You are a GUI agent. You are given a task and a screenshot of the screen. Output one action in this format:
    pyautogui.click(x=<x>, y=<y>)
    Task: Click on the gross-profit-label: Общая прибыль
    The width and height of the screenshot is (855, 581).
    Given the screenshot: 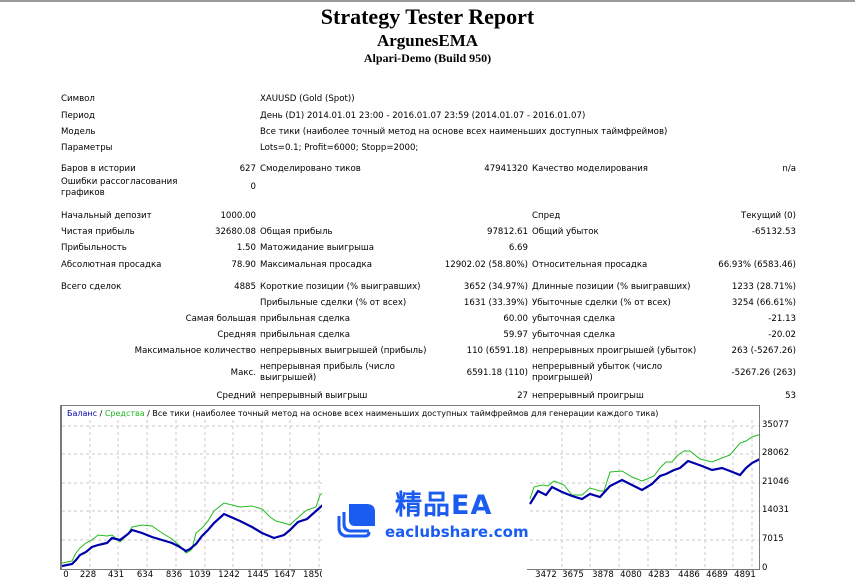 What is the action you would take?
    pyautogui.click(x=296, y=232)
    